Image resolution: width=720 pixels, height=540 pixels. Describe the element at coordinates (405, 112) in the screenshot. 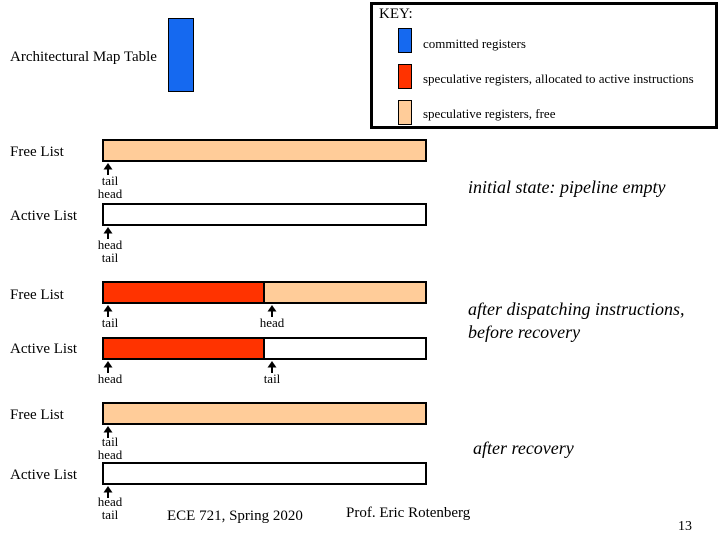

I see `speculative-free-swatch` at that location.